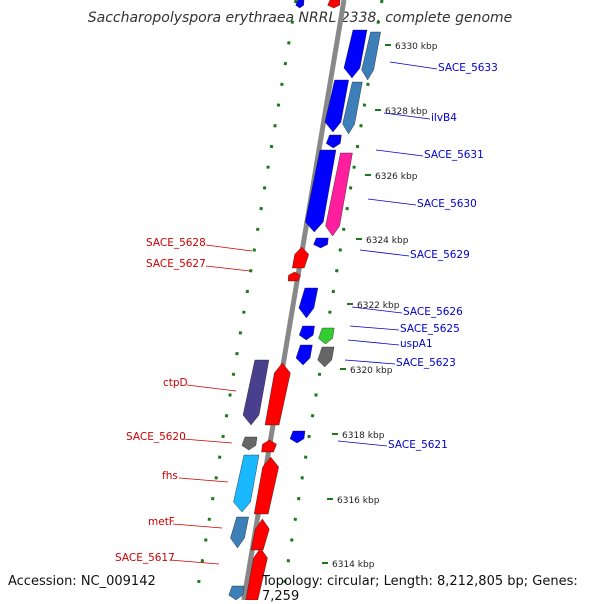 The image size is (600, 604). I want to click on gene-sace5630-b, so click(339, 194).